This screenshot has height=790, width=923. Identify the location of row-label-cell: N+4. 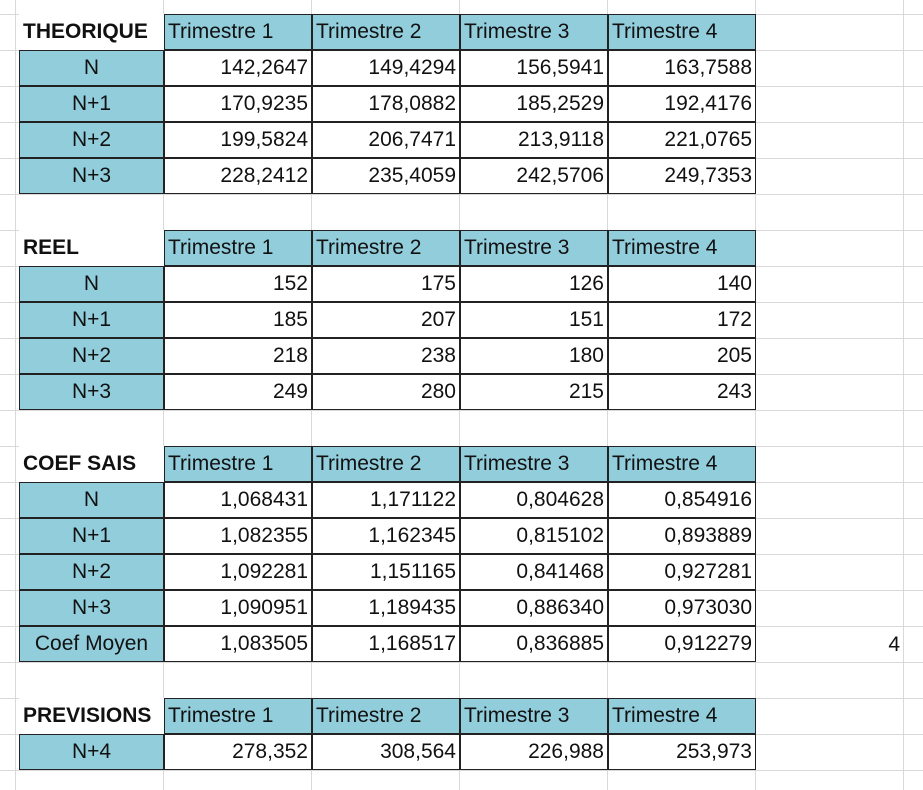
(91, 752).